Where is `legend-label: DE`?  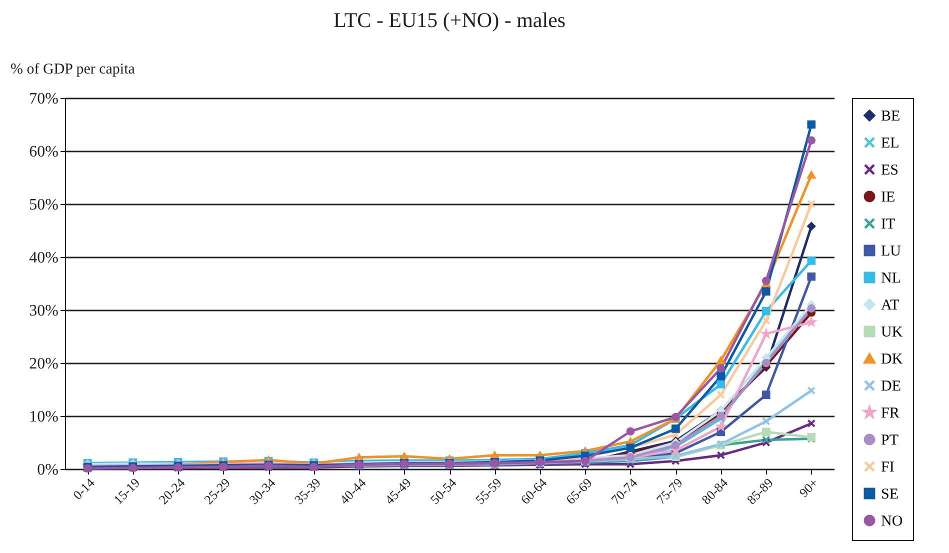 legend-label: DE is located at coordinates (891, 386).